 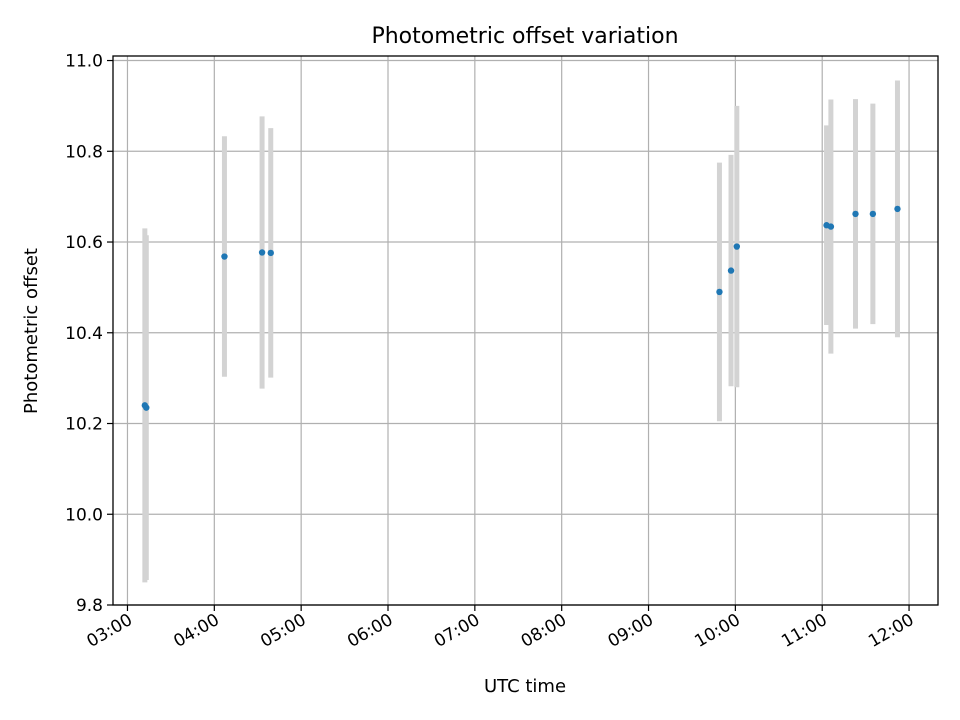 What do you see at coordinates (524, 36) in the screenshot?
I see `chart-title: Photometric offset variation` at bounding box center [524, 36].